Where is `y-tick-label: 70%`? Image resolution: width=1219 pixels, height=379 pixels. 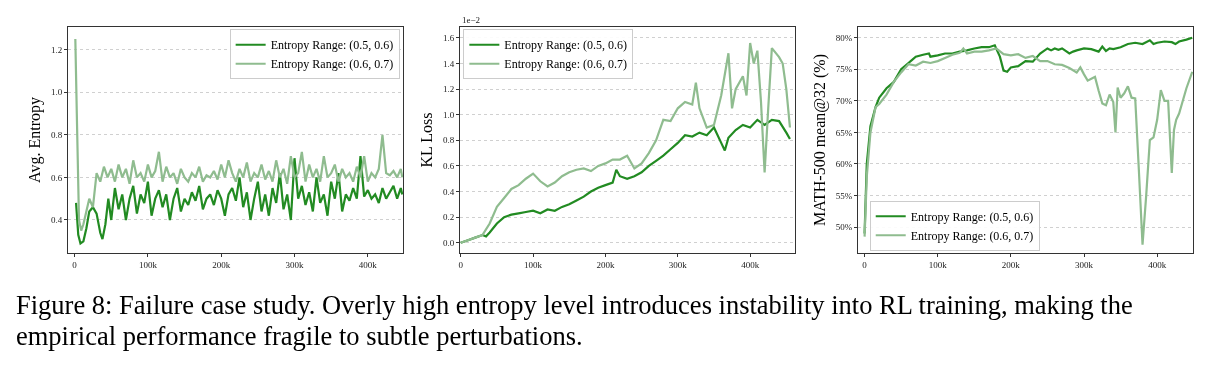
y-tick-label: 70% is located at coordinates (844, 101).